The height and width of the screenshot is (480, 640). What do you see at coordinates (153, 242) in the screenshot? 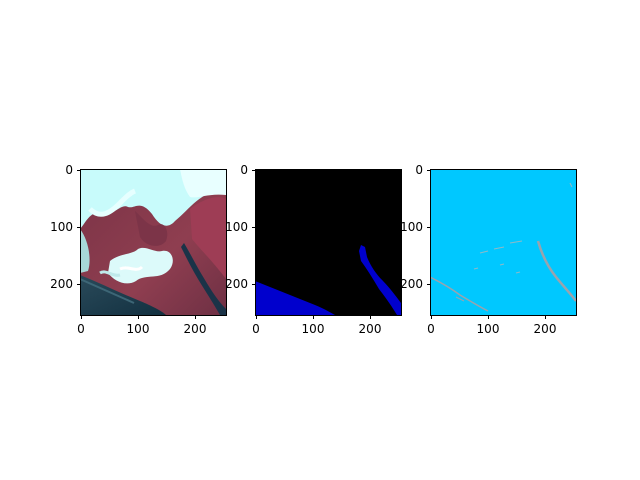
I see `satellite-image` at bounding box center [153, 242].